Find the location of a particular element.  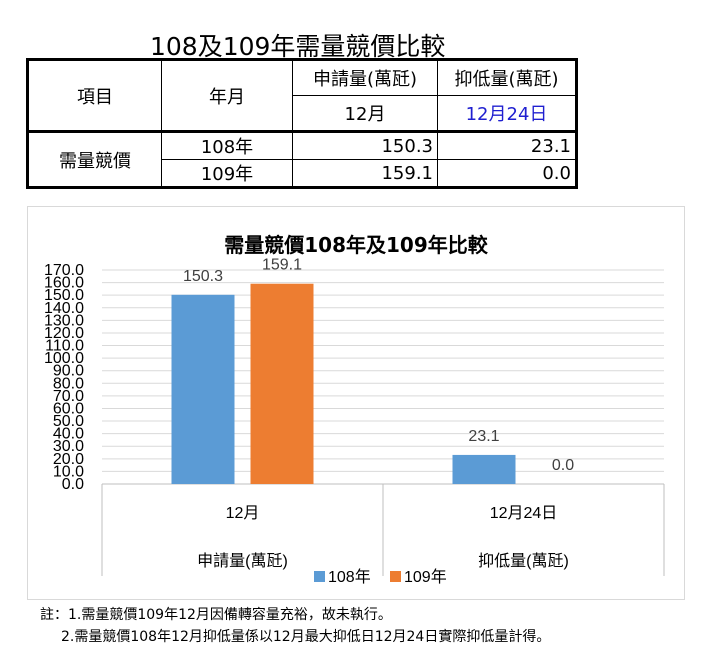

x-tick-label: 12月 is located at coordinates (243, 513).